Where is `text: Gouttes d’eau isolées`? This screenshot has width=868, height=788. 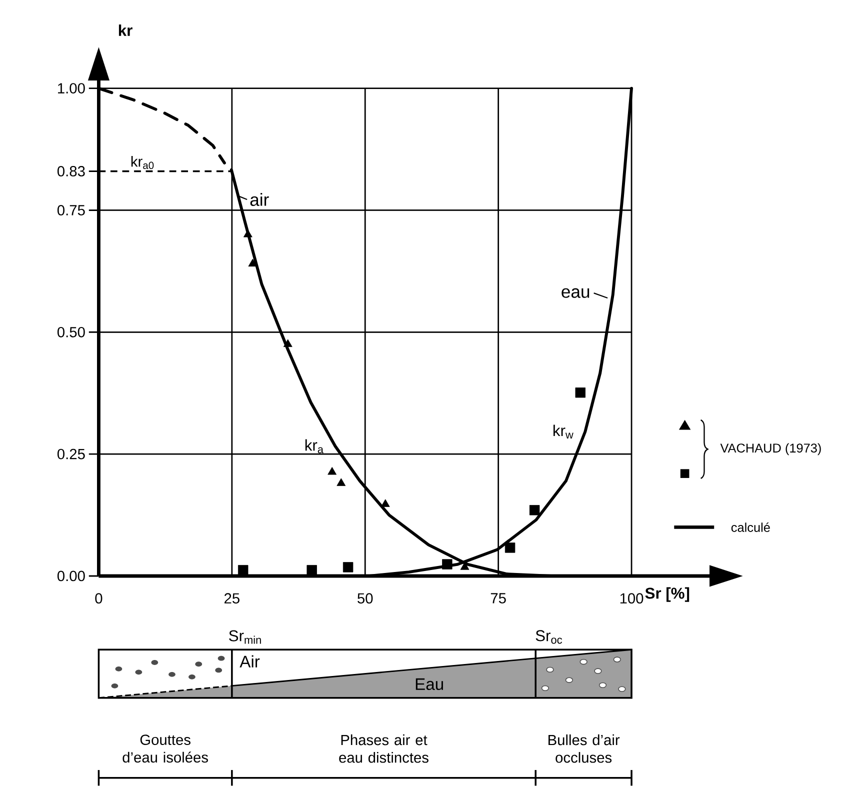
text: Gouttes d’eau isolées is located at coordinates (165, 748).